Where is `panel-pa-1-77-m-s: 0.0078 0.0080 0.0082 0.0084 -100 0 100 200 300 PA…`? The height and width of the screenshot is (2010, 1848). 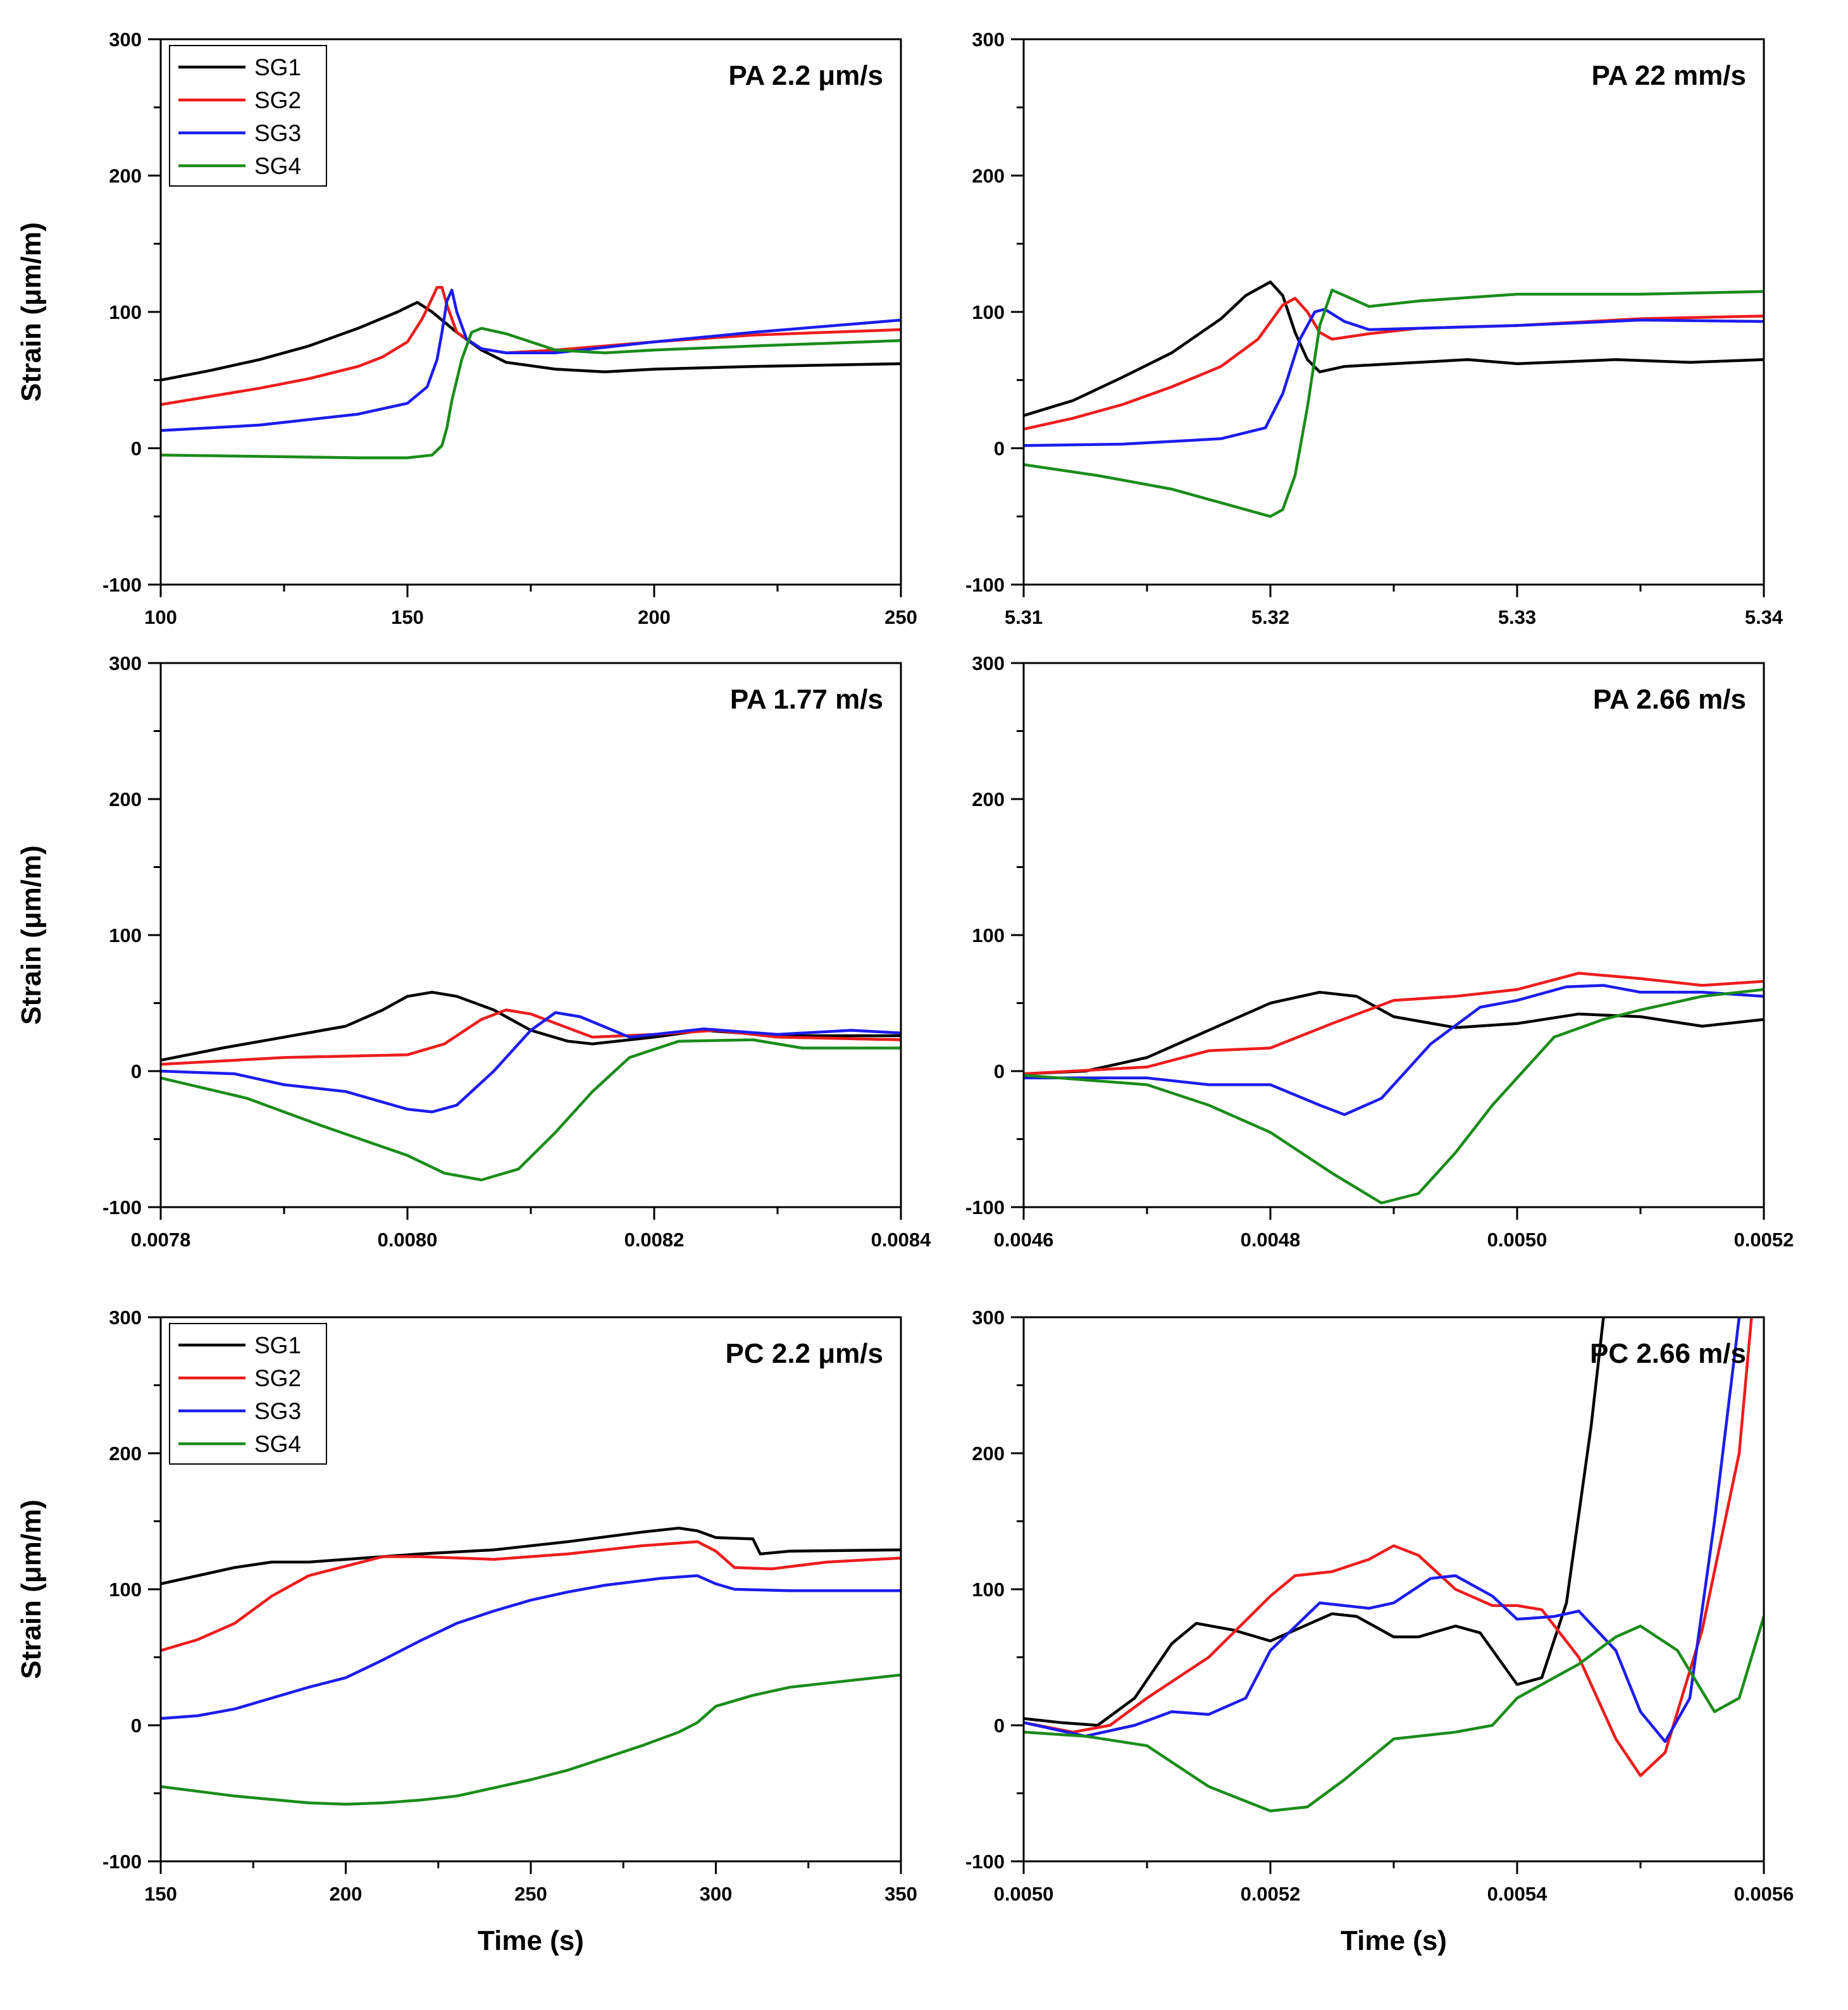
panel-pa-1-77-m-s: 0.0078 0.0080 0.0082 0.0084 -100 0 100 200 300 PA… is located at coordinates (473, 952).